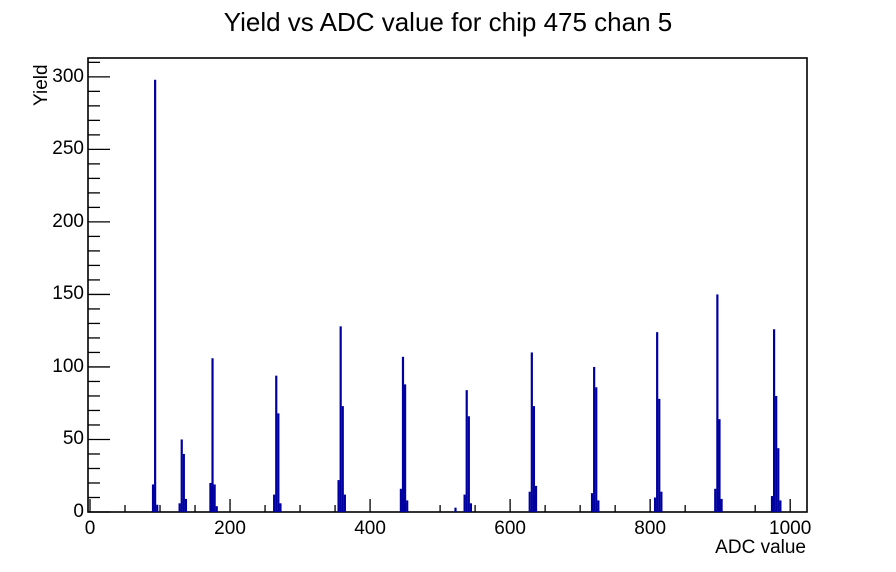 This screenshot has height=572, width=896. Describe the element at coordinates (760, 547) in the screenshot. I see `x-axis-title: ADC value` at that location.